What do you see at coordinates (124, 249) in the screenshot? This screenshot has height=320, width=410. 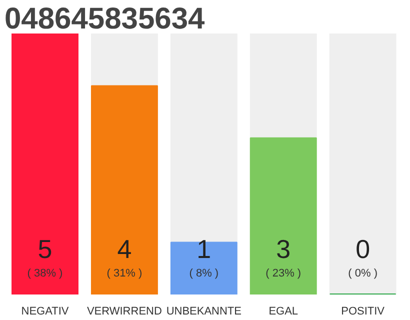 I see `data-label: 4` at bounding box center [124, 249].